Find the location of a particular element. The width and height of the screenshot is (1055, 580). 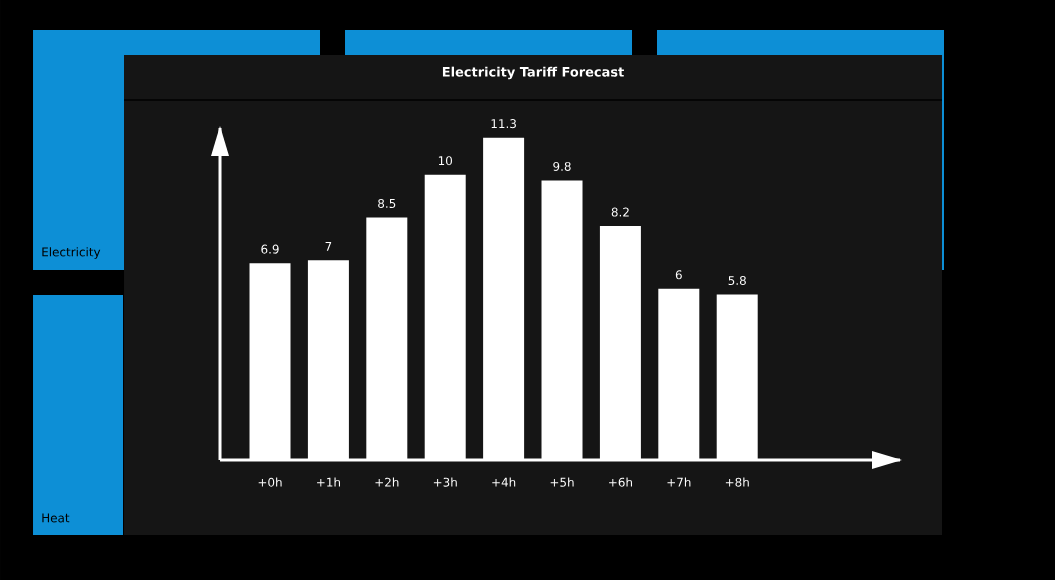

x-tick-label: +4h is located at coordinates (504, 482).